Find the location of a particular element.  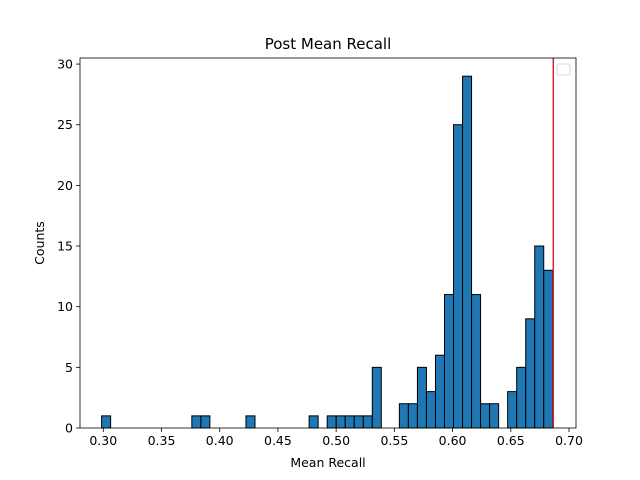

y-tick-label: 0 is located at coordinates (69, 428).